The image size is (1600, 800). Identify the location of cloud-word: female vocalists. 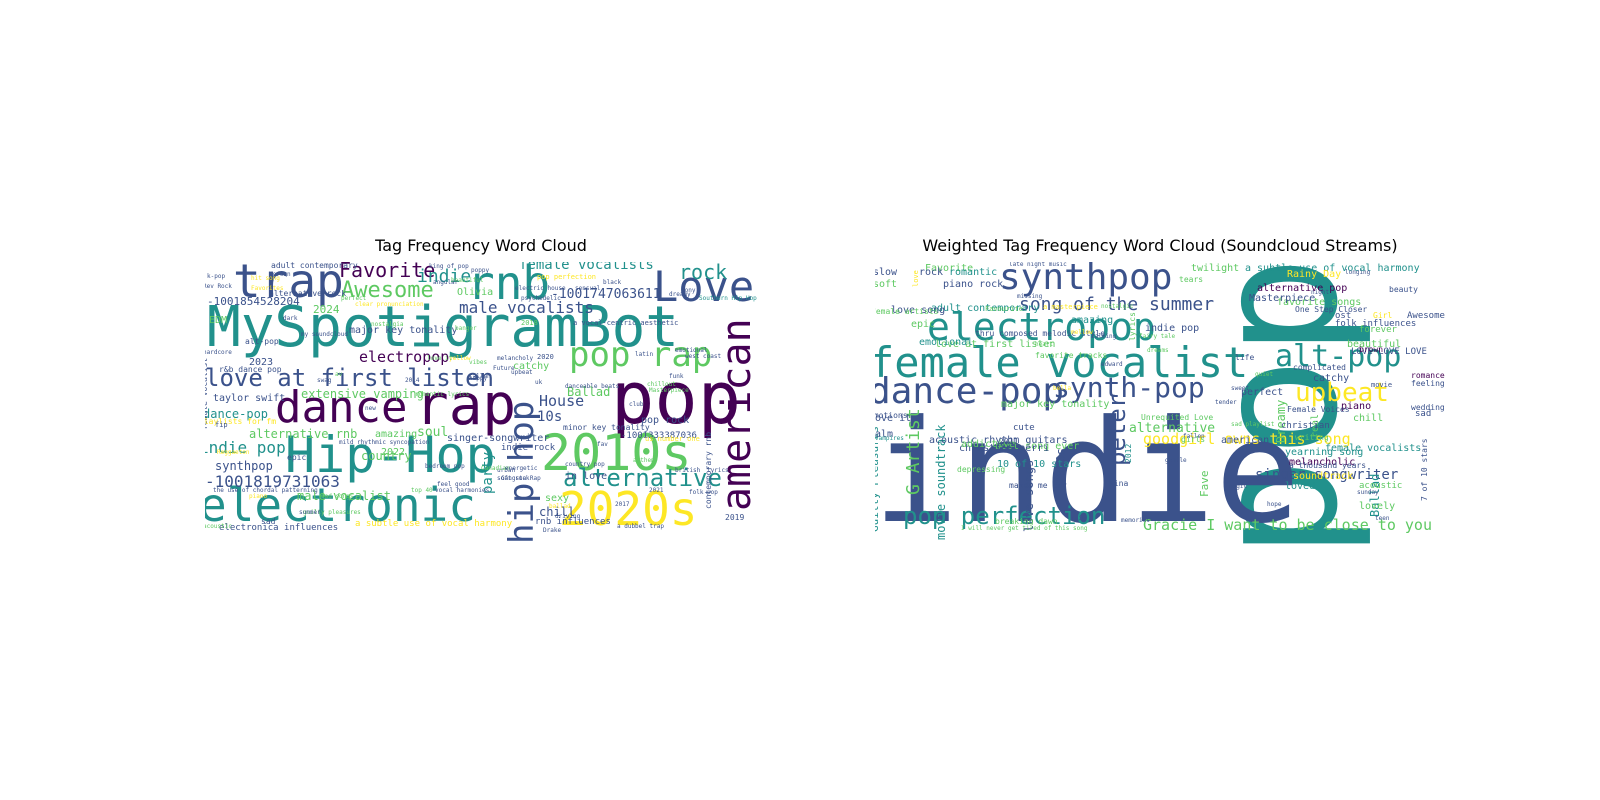
(586, 267).